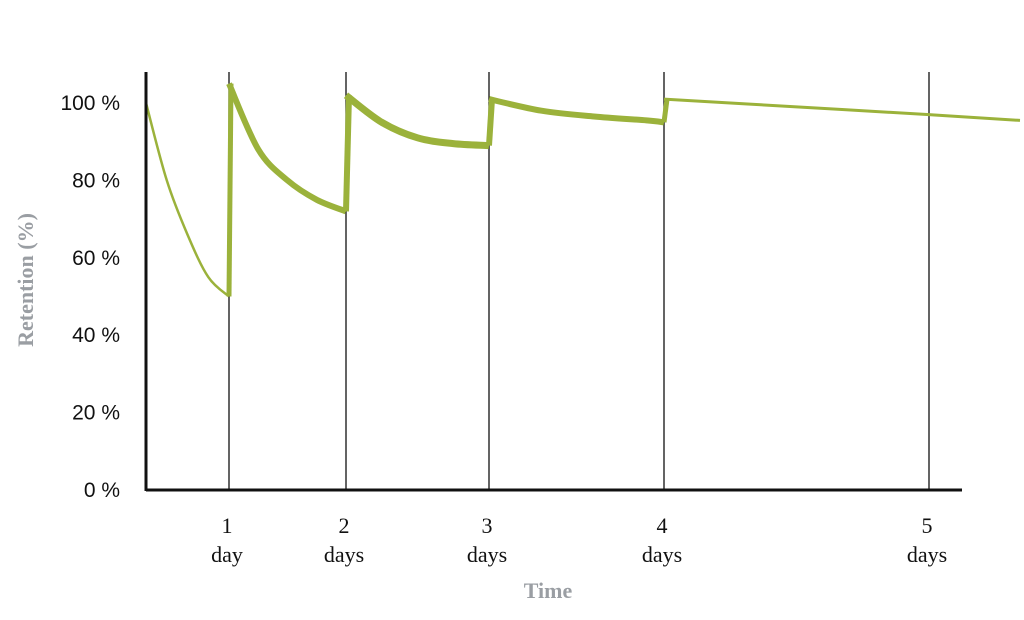 Image resolution: width=1024 pixels, height=620 pixels. What do you see at coordinates (96, 335) in the screenshot?
I see `y-tick-label: 40 %` at bounding box center [96, 335].